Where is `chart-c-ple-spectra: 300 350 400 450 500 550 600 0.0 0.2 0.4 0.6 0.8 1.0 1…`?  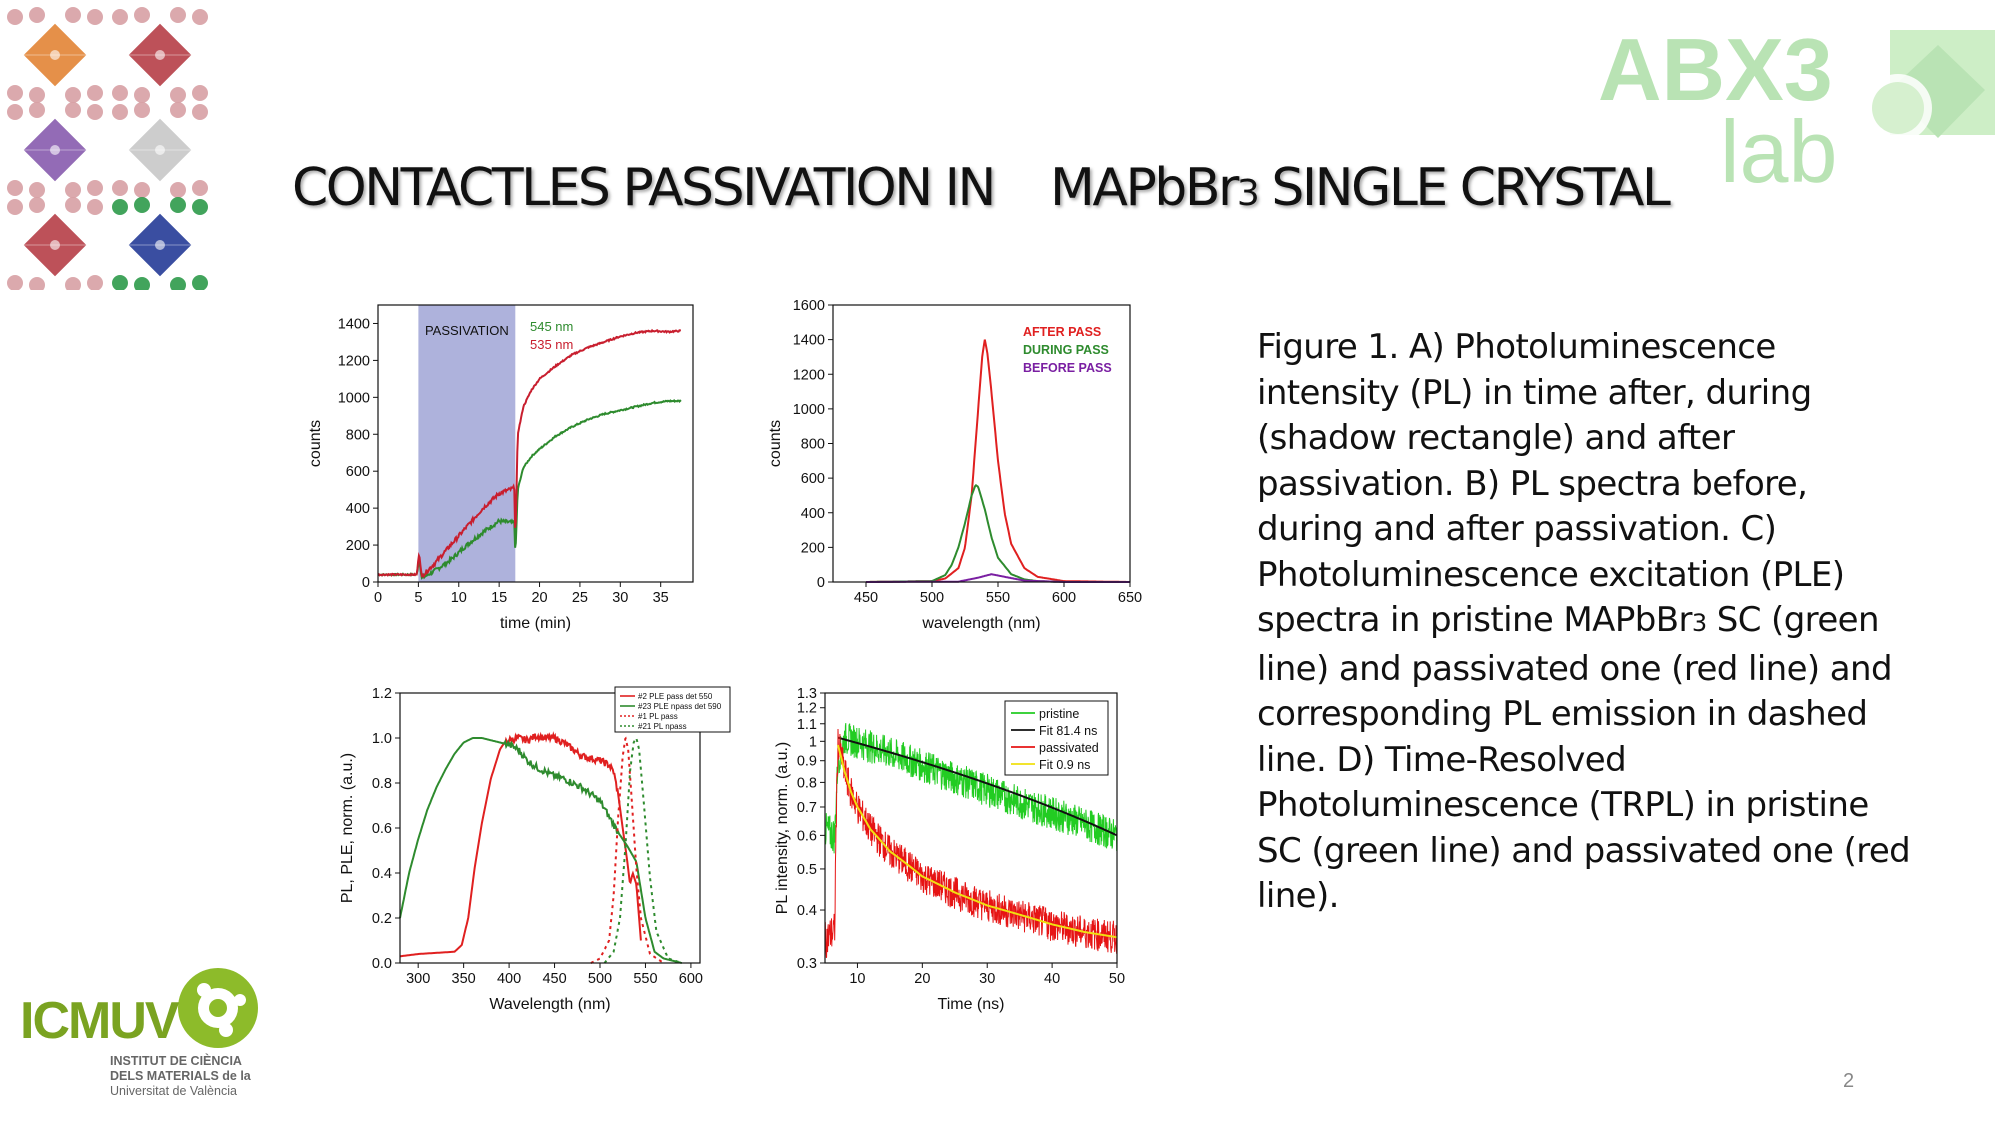 chart-c-ple-spectra: 300 350 400 450 500 550 600 0.0 0.2 0.4 0.6 0.8 1.0 1… is located at coordinates (535, 849).